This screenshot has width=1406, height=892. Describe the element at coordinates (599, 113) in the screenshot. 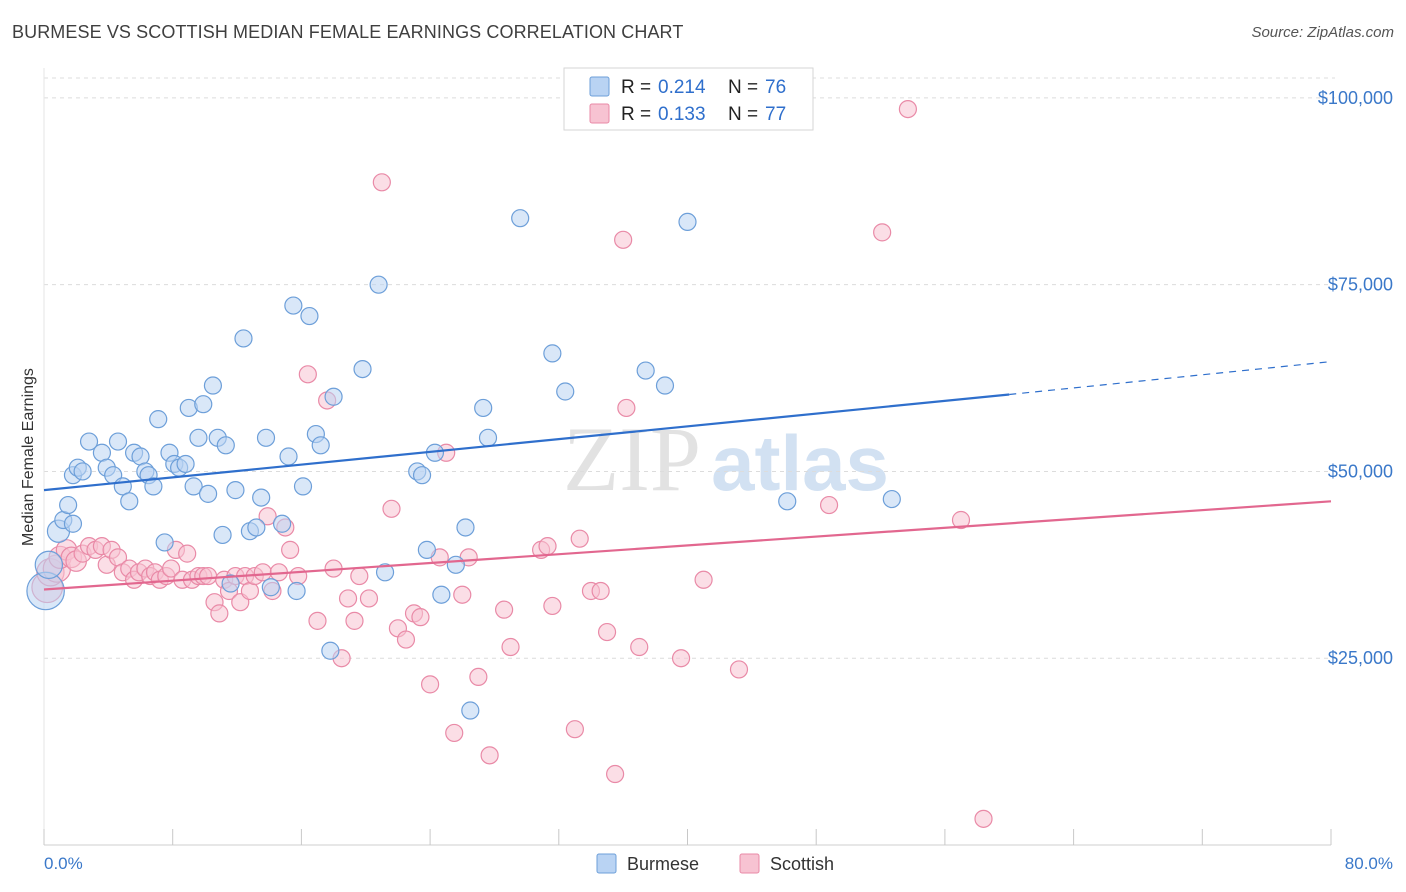

I see `stats-legend-swatch-scottish` at that location.